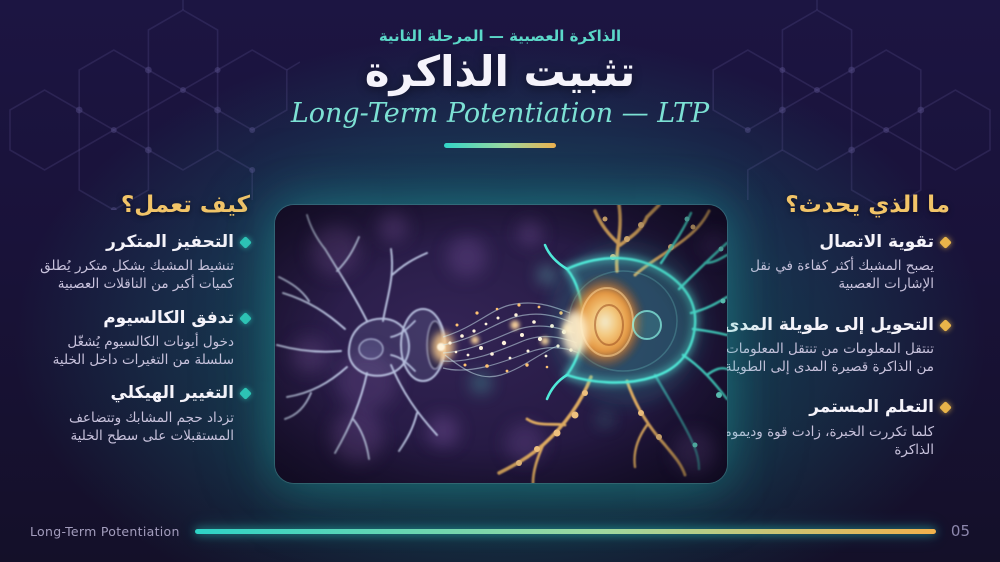 The width and height of the screenshot is (1000, 562). Describe the element at coordinates (876, 242) in the screenshot. I see `item-title: تقوية الاتصال` at that location.